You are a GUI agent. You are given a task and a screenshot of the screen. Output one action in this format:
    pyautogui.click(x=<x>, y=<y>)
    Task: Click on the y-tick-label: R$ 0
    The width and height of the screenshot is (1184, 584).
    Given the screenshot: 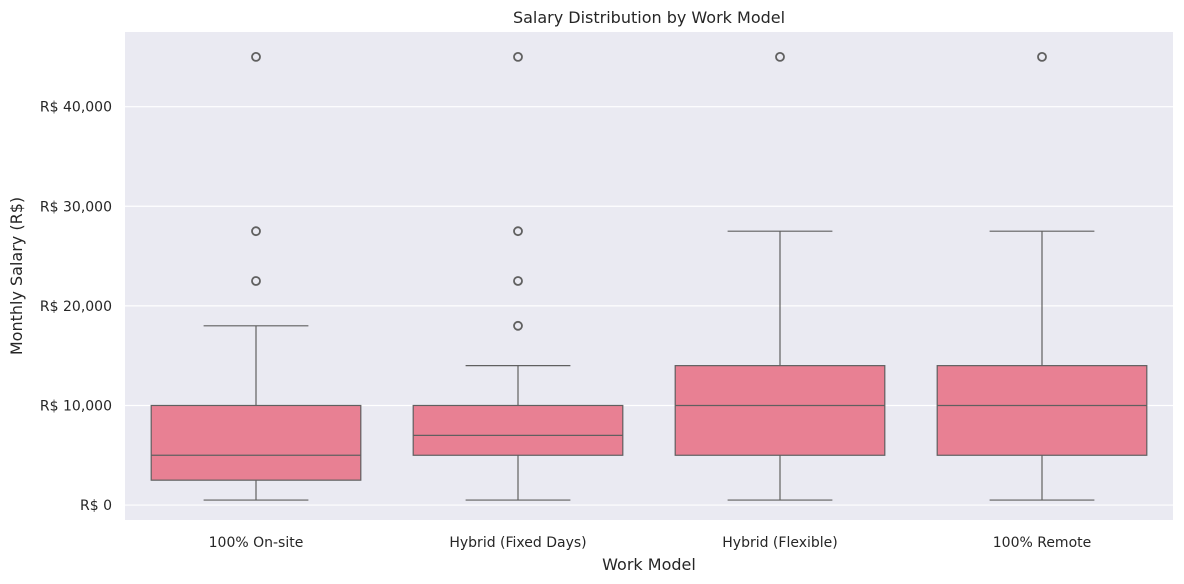 What is the action you would take?
    pyautogui.click(x=96, y=506)
    